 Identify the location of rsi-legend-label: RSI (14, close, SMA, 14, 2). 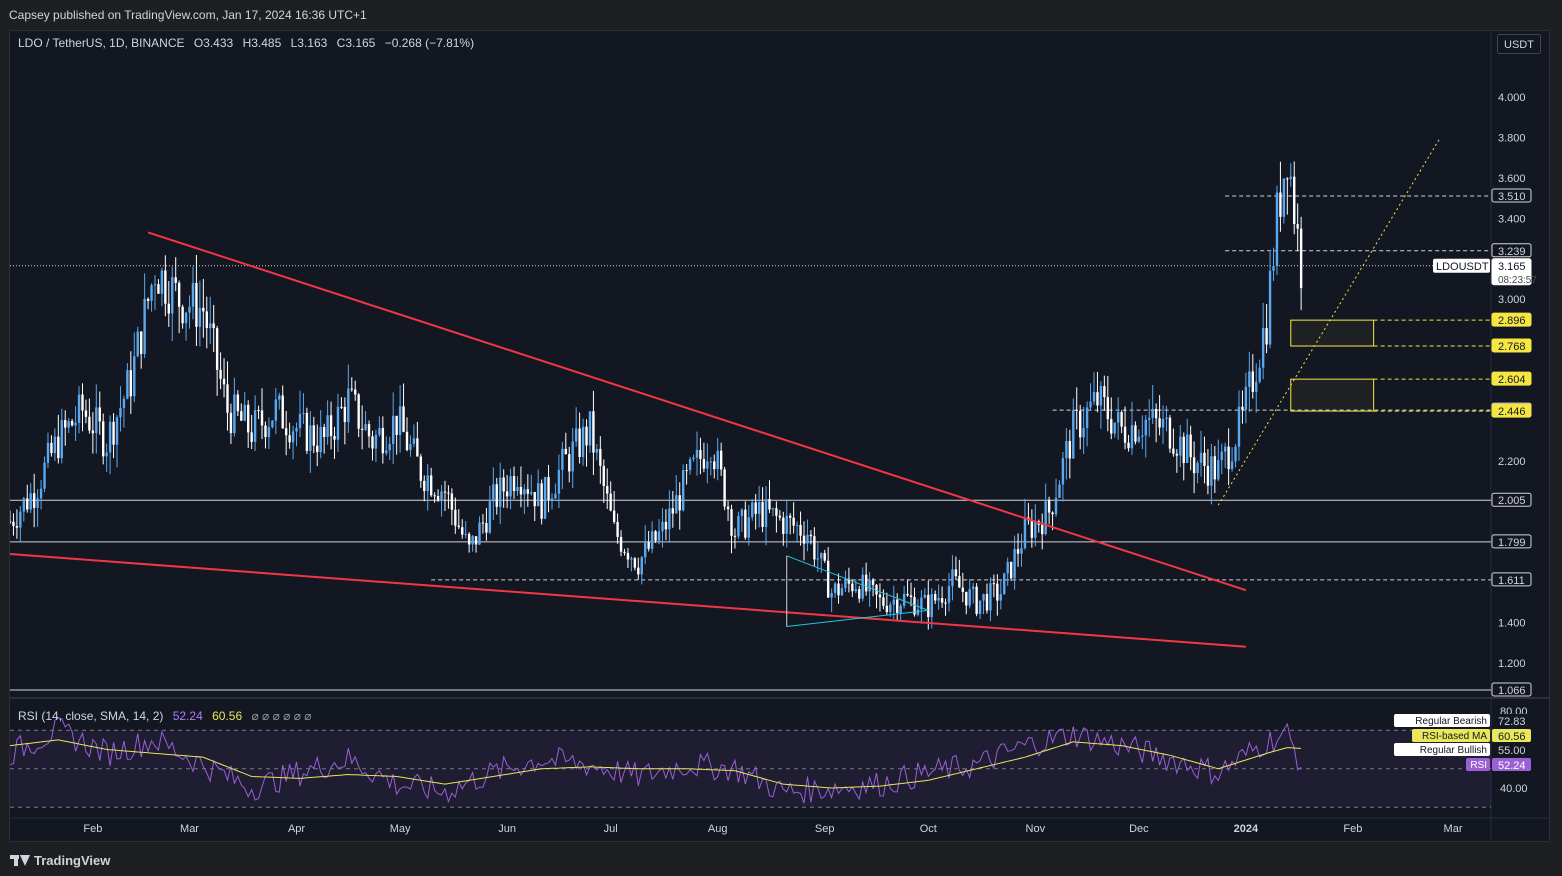
(91, 716).